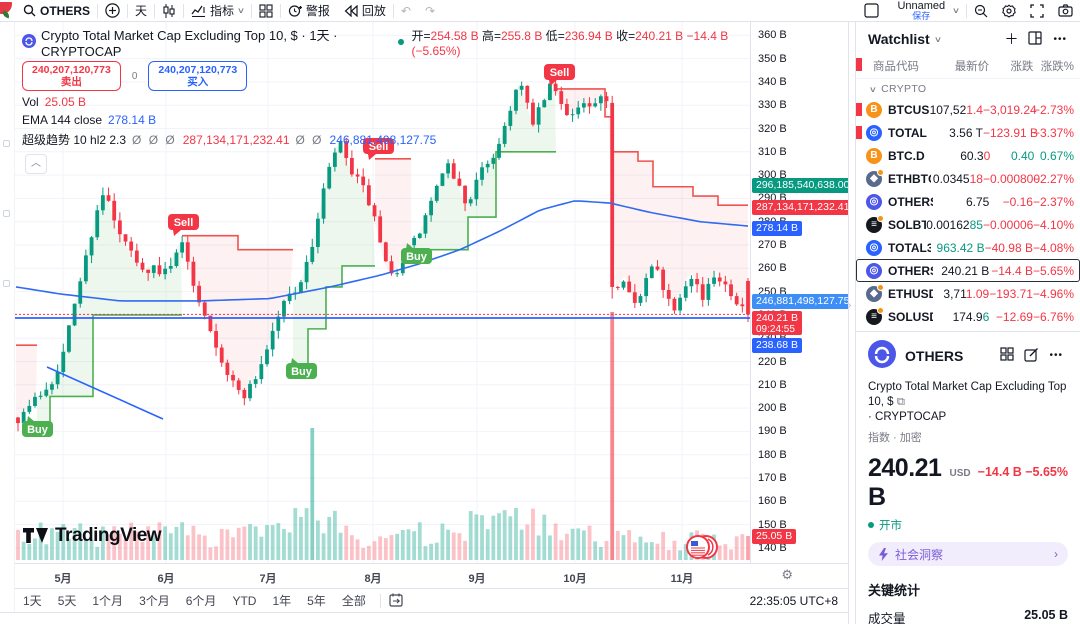 The height and width of the screenshot is (624, 1080). Describe the element at coordinates (1035, 39) in the screenshot. I see `watchlist-grid-button` at that location.